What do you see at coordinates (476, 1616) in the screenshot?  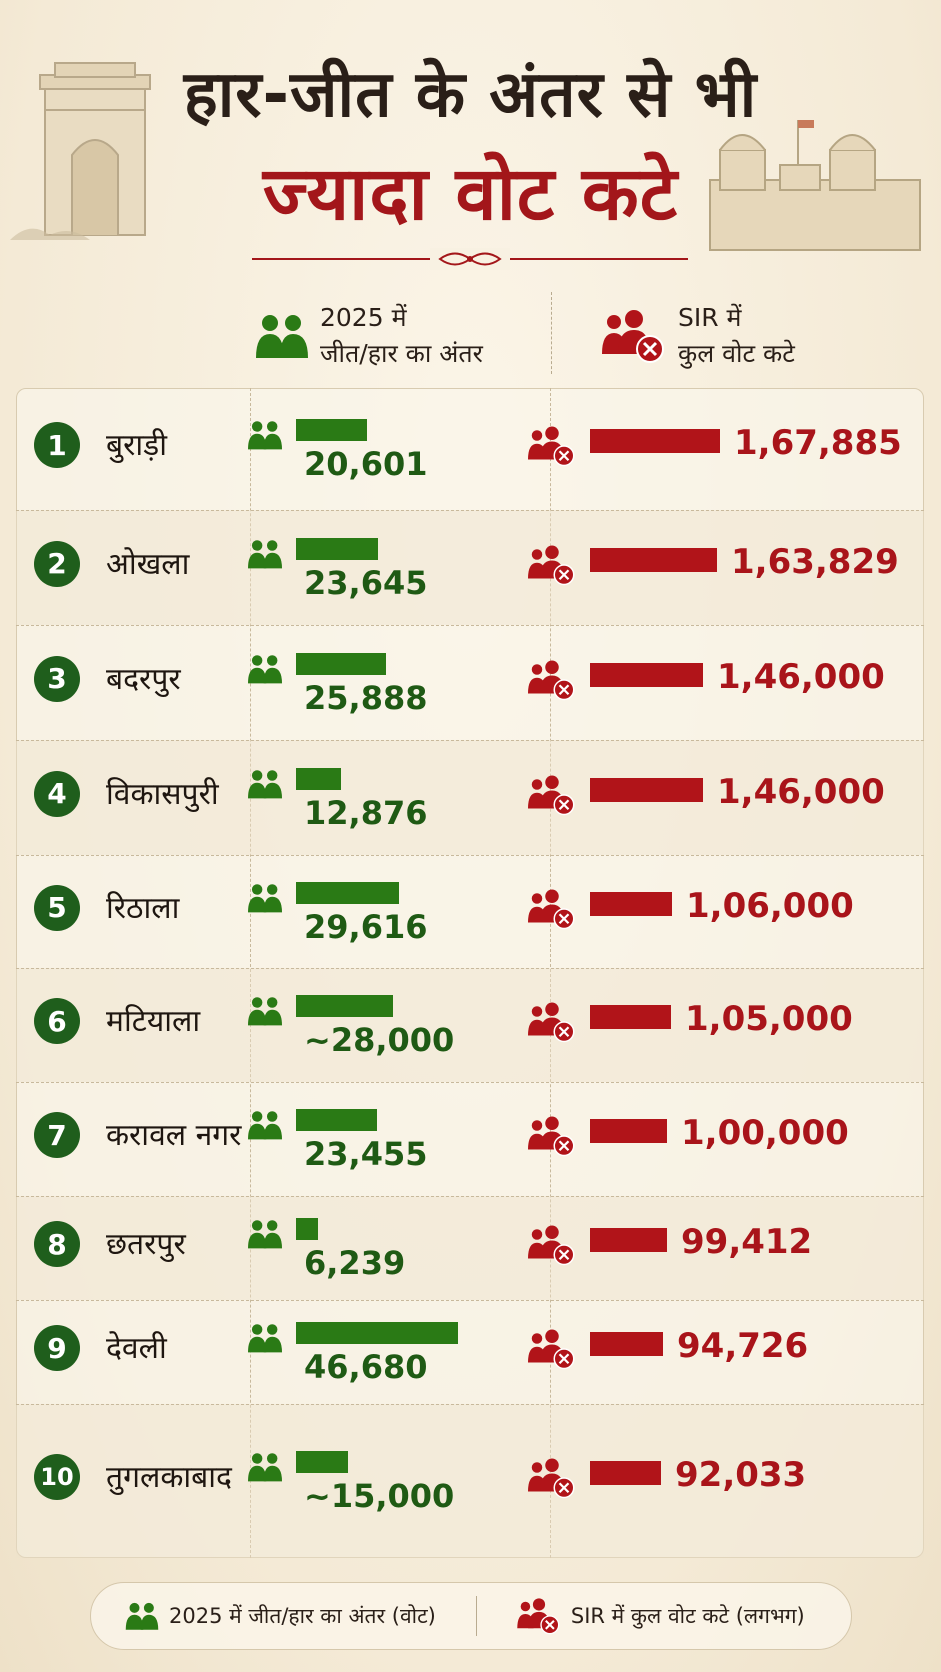 I see `legend-separator` at bounding box center [476, 1616].